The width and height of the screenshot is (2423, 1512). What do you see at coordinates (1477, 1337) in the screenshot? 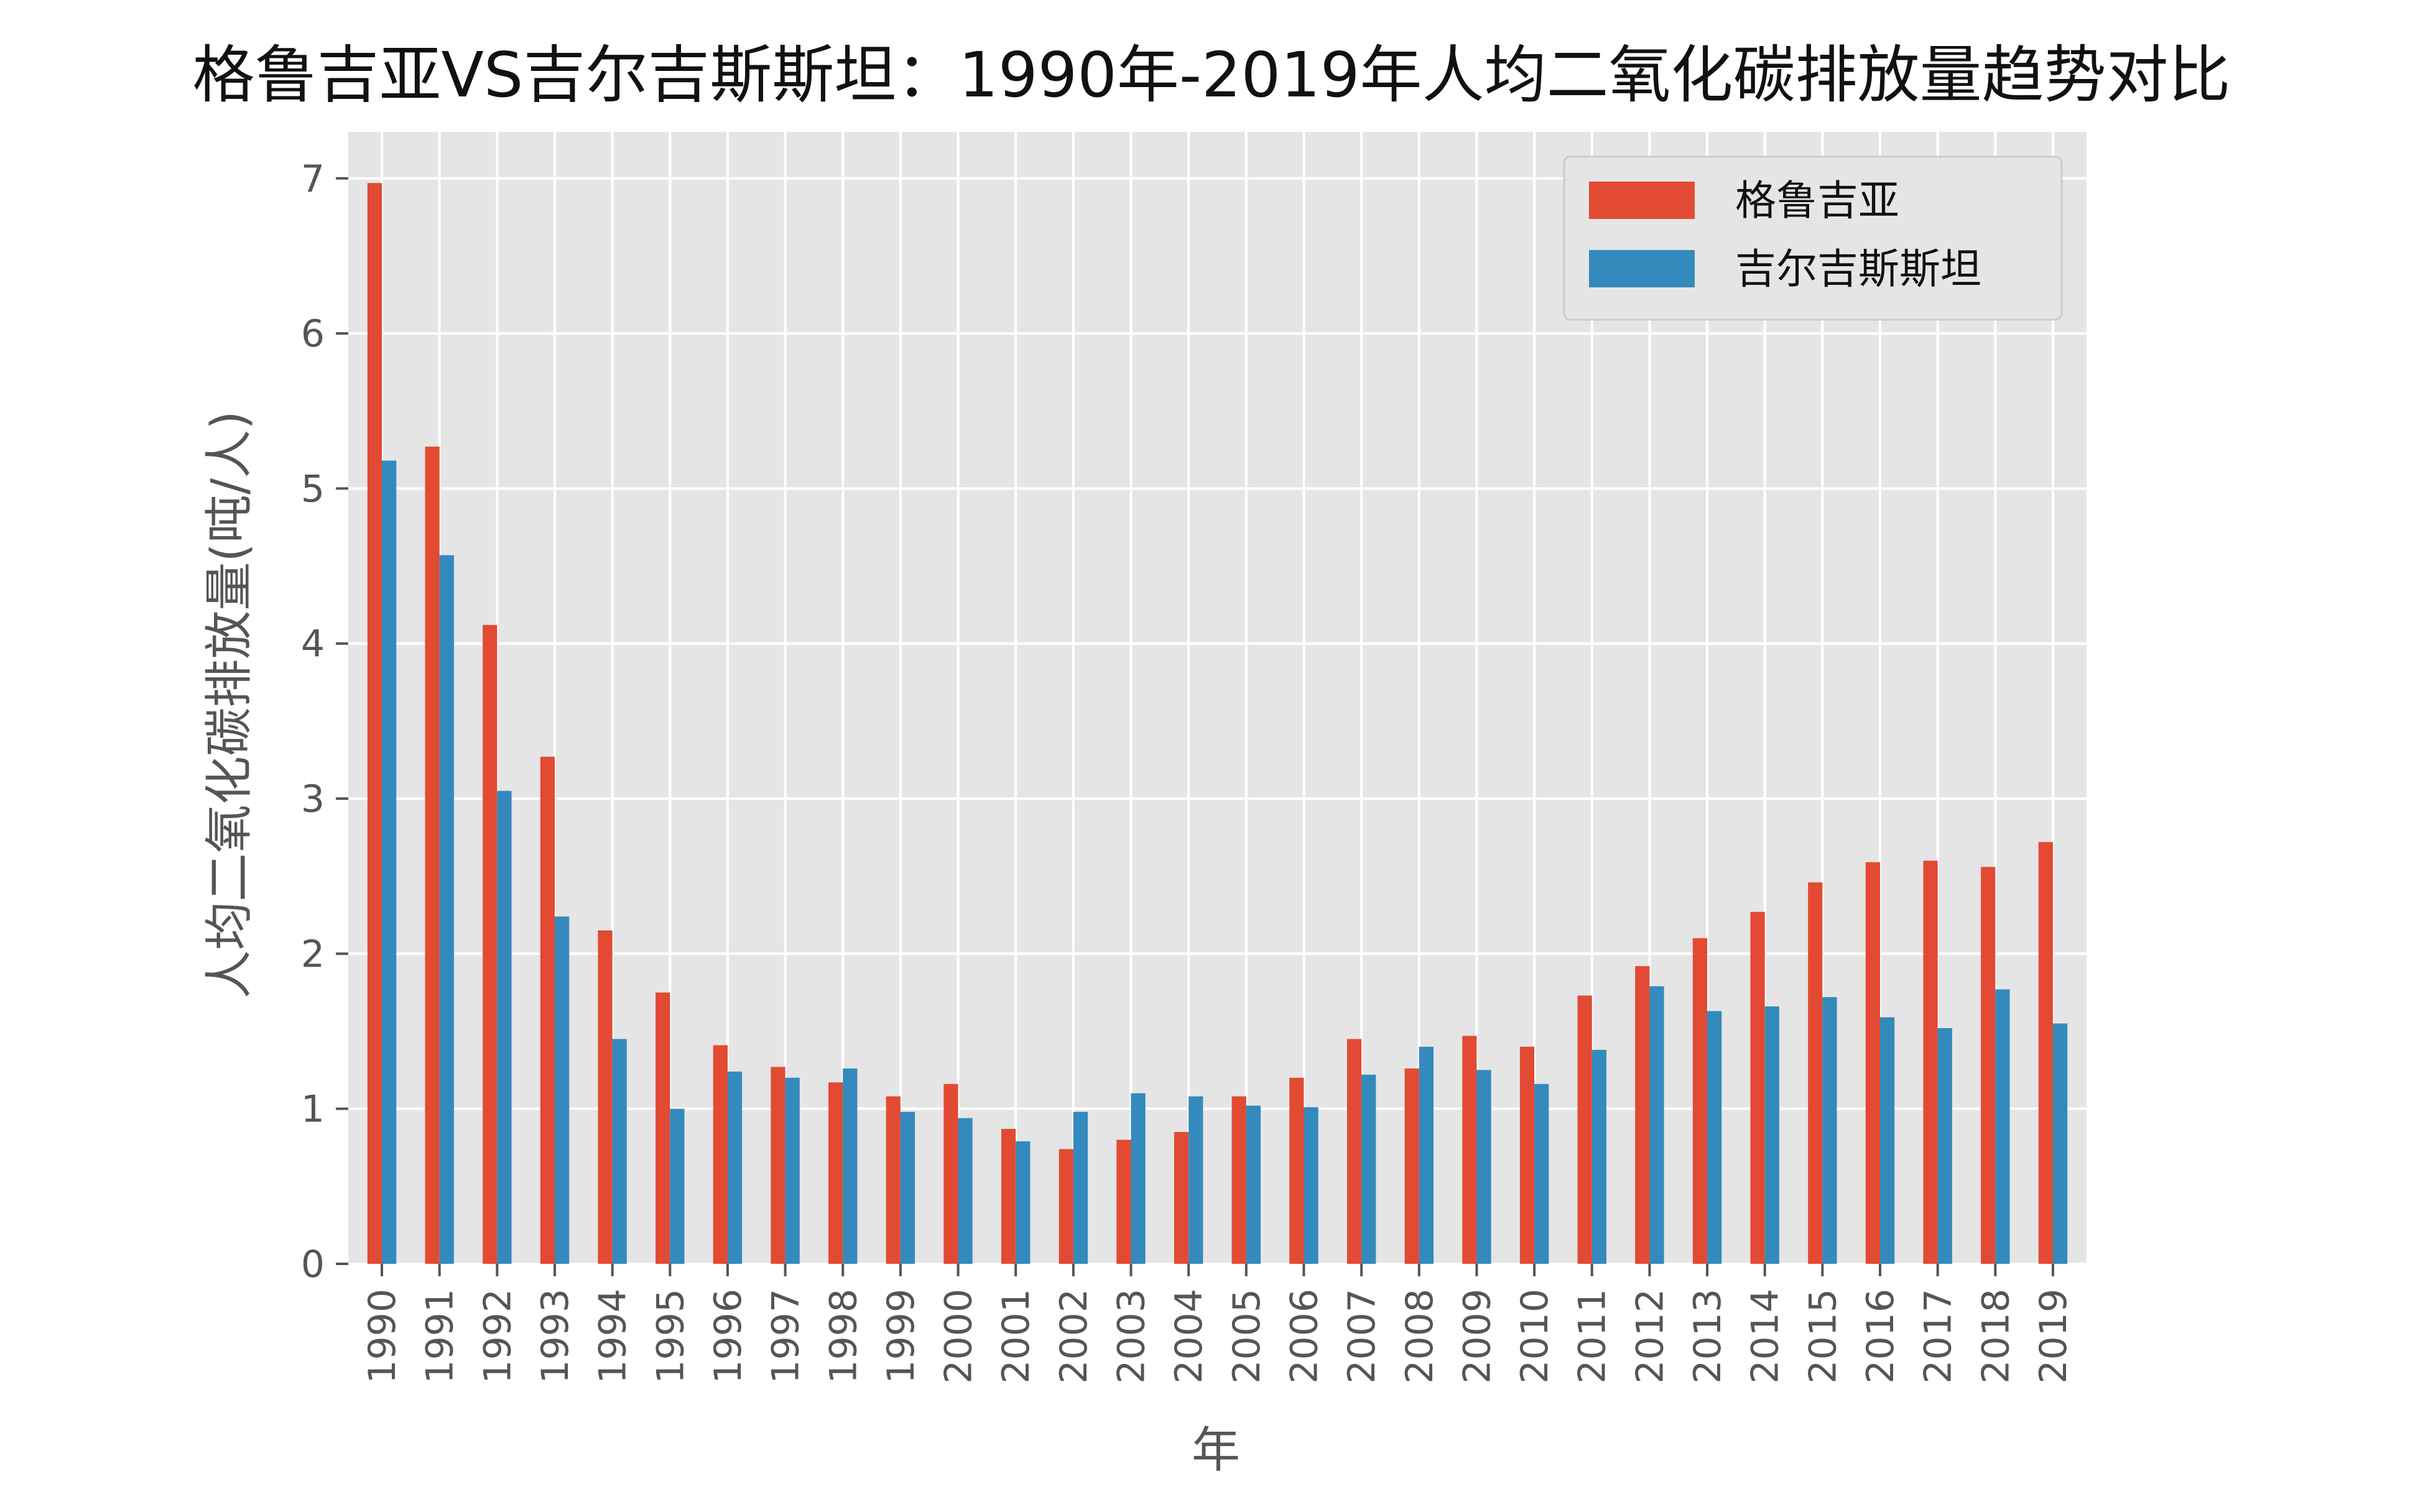
I see `x-tick-label: 2009` at bounding box center [1477, 1337].